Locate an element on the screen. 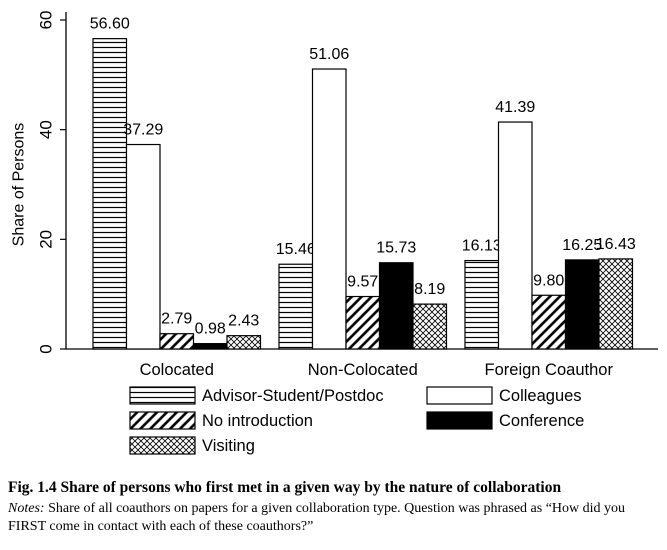  notes-label: Notes: is located at coordinates (26, 508).